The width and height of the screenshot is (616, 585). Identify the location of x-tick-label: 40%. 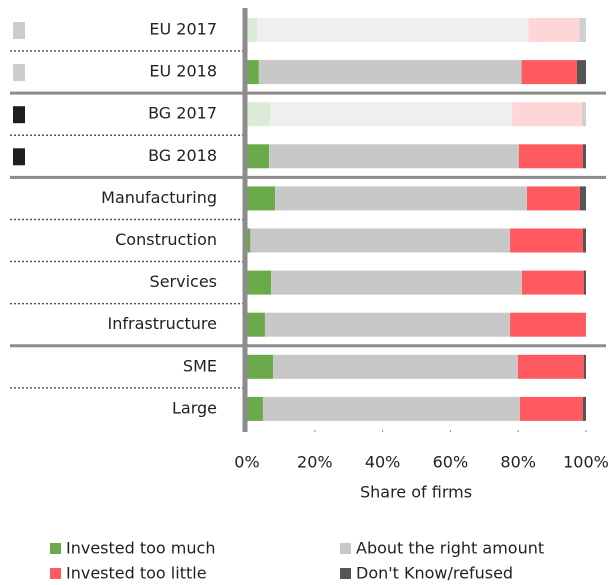
(383, 462).